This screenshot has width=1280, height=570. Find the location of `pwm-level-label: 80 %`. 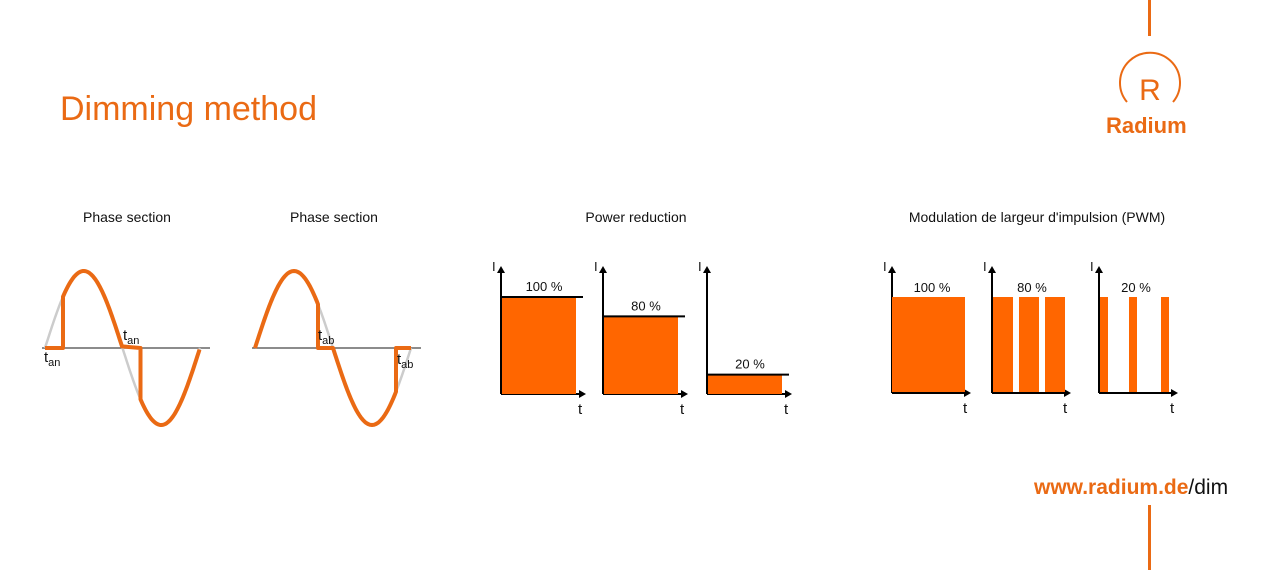

pwm-level-label: 80 % is located at coordinates (1032, 287).